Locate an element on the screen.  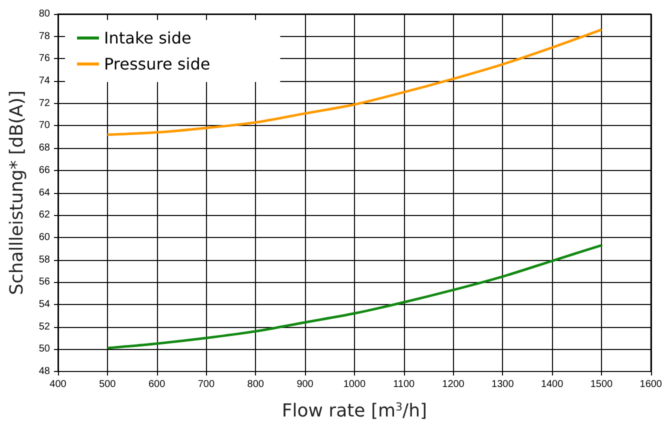
x-tick-label: 1100 is located at coordinates (404, 384).